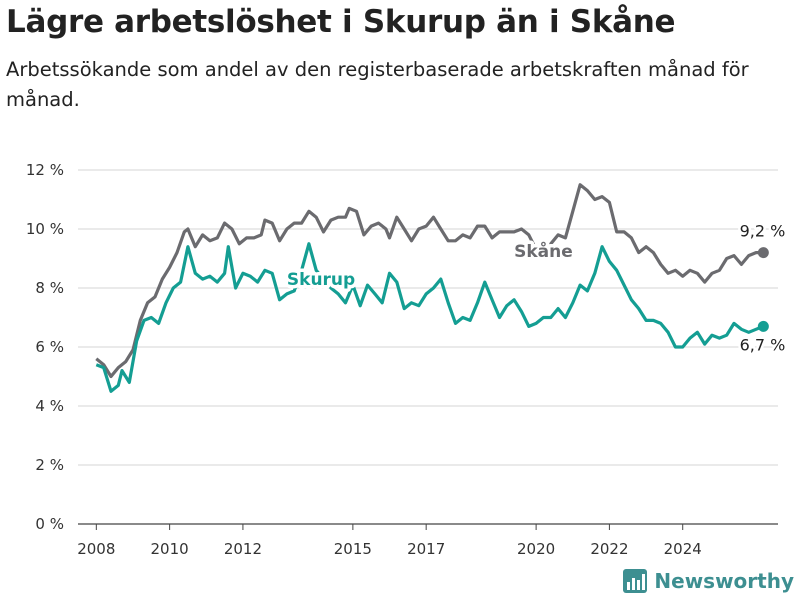 This screenshot has width=800, height=600. I want to click on y-tick-label: 12 %, so click(45, 170).